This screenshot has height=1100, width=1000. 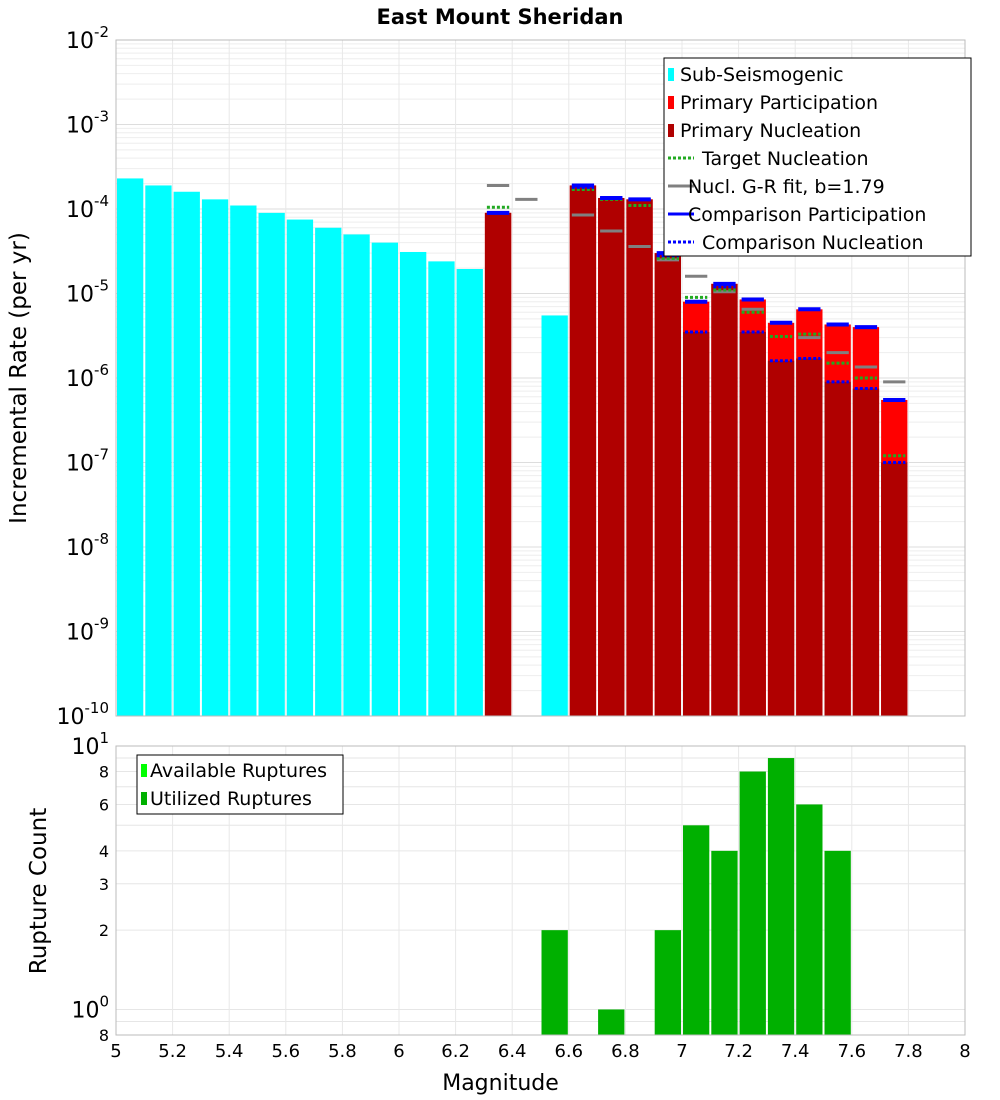 What do you see at coordinates (19, 378) in the screenshot?
I see `rate-y-axis-label: Incremental Rate (per yr)` at bounding box center [19, 378].